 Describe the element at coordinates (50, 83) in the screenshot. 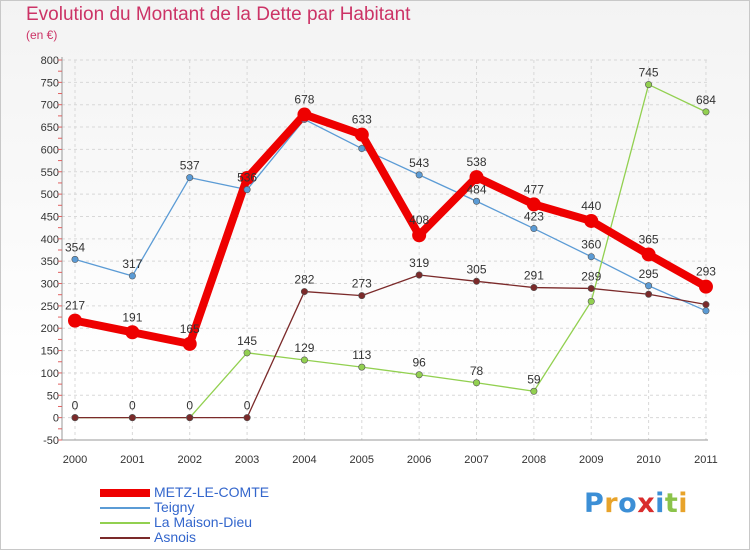

I see `y-tick-label: 750` at that location.